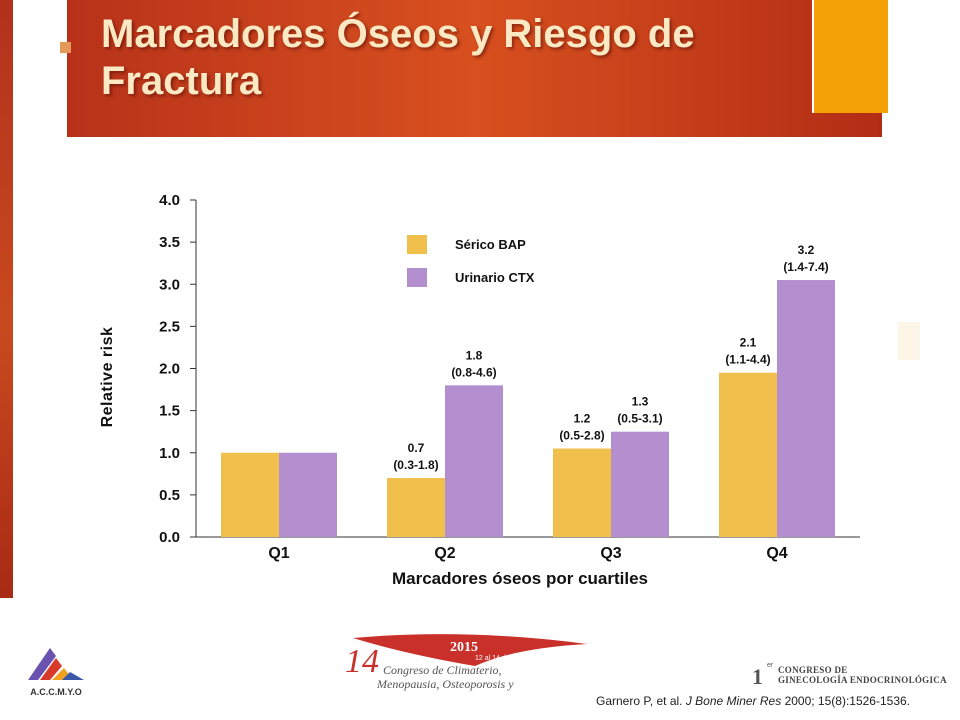 This screenshot has width=960, height=720. I want to click on data-label-ci: (0.5-2.8), so click(581, 436).